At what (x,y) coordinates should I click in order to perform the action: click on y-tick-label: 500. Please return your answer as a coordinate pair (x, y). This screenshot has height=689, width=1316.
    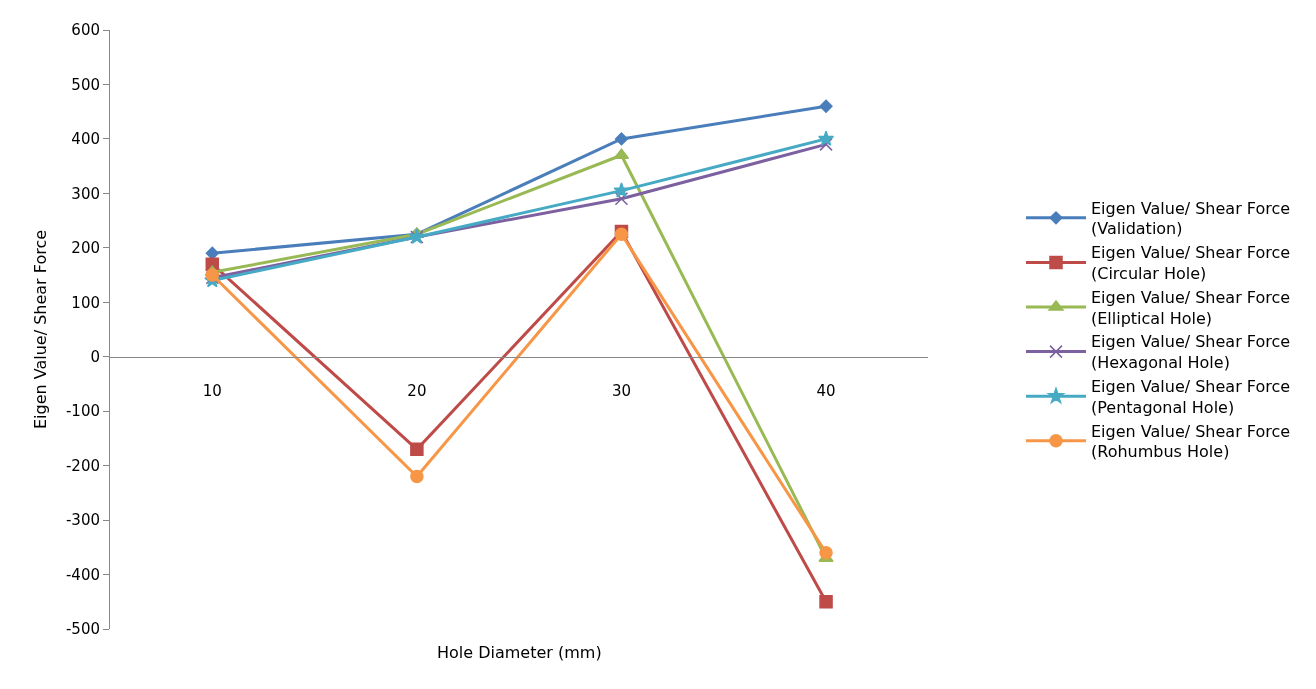
    Looking at the image, I should click on (85, 84).